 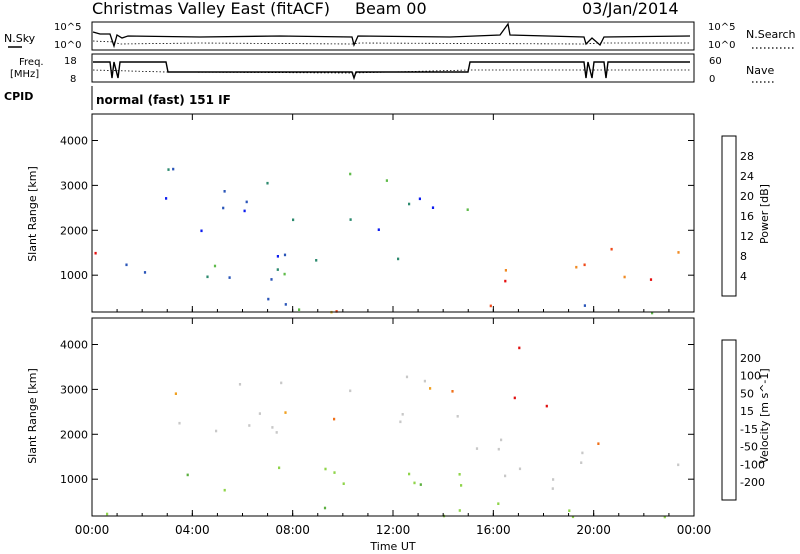 I want to click on colorbar-tick-label: 28, so click(x=747, y=156).